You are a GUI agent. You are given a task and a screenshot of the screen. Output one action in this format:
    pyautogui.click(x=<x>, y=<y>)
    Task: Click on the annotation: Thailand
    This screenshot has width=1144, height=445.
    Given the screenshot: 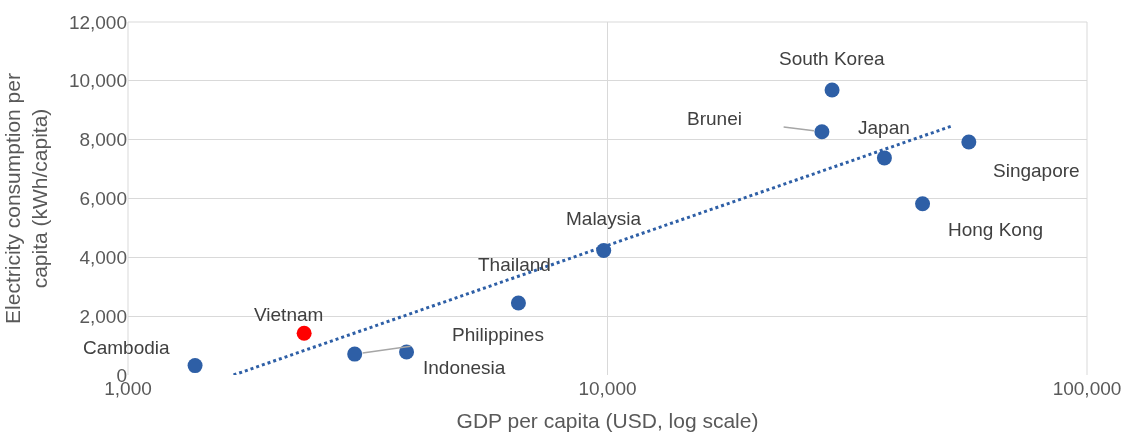 What is the action you would take?
    pyautogui.click(x=514, y=264)
    